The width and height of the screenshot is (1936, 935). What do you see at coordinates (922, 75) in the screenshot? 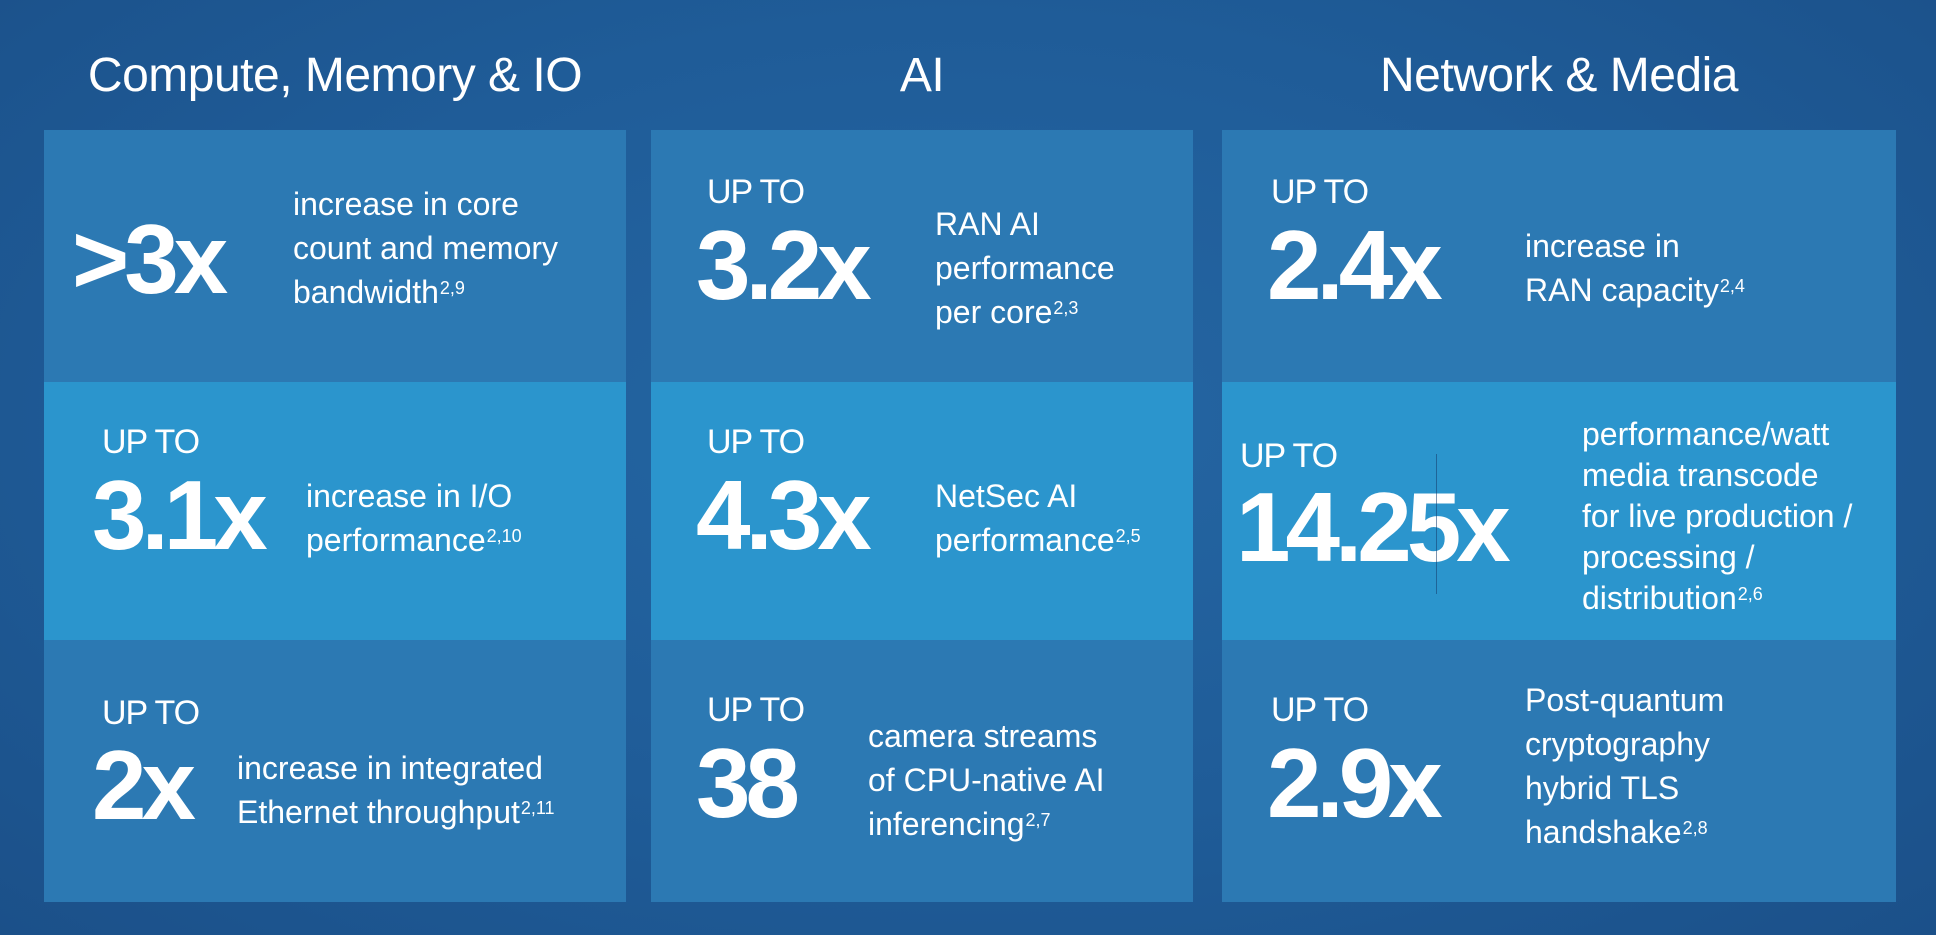
I see `column-heading-ai: AI` at bounding box center [922, 75].